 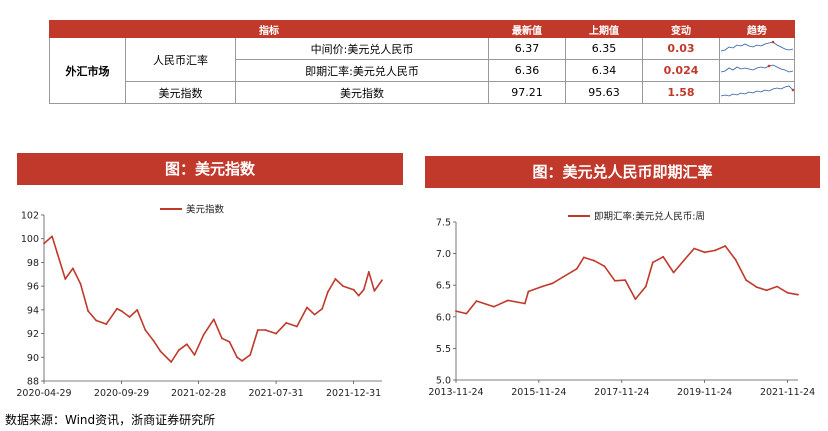 I want to click on x-tick-label: 2015-11-24, so click(x=538, y=392).